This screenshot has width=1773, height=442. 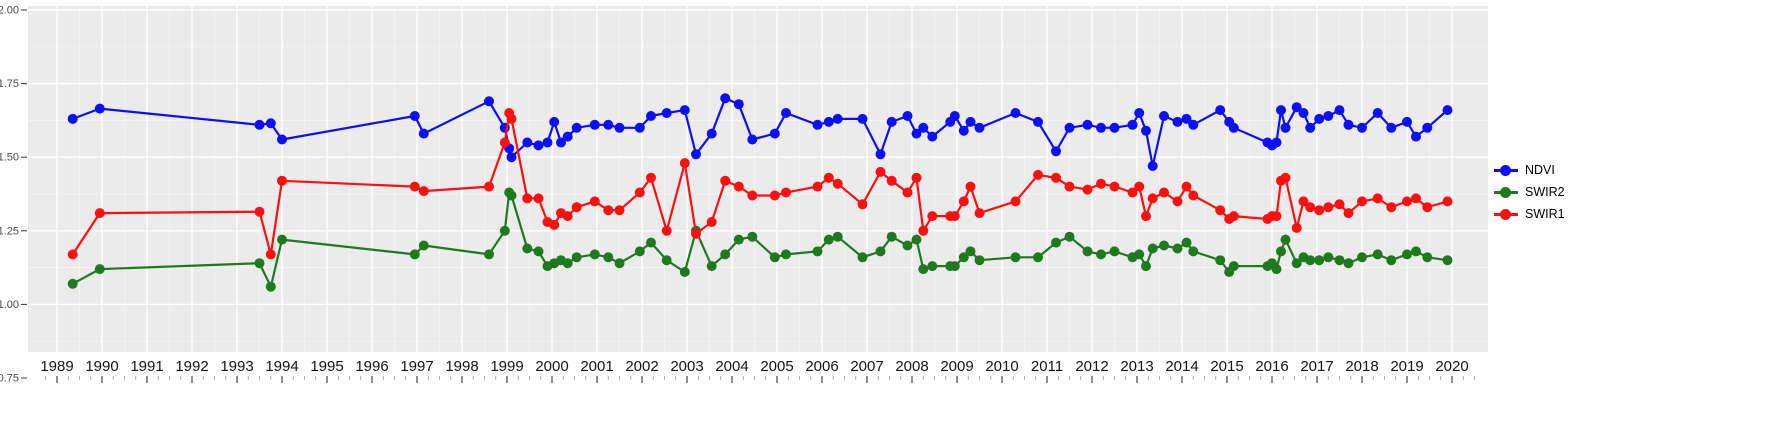 I want to click on y-tick-label: 0.75, so click(x=9, y=379).